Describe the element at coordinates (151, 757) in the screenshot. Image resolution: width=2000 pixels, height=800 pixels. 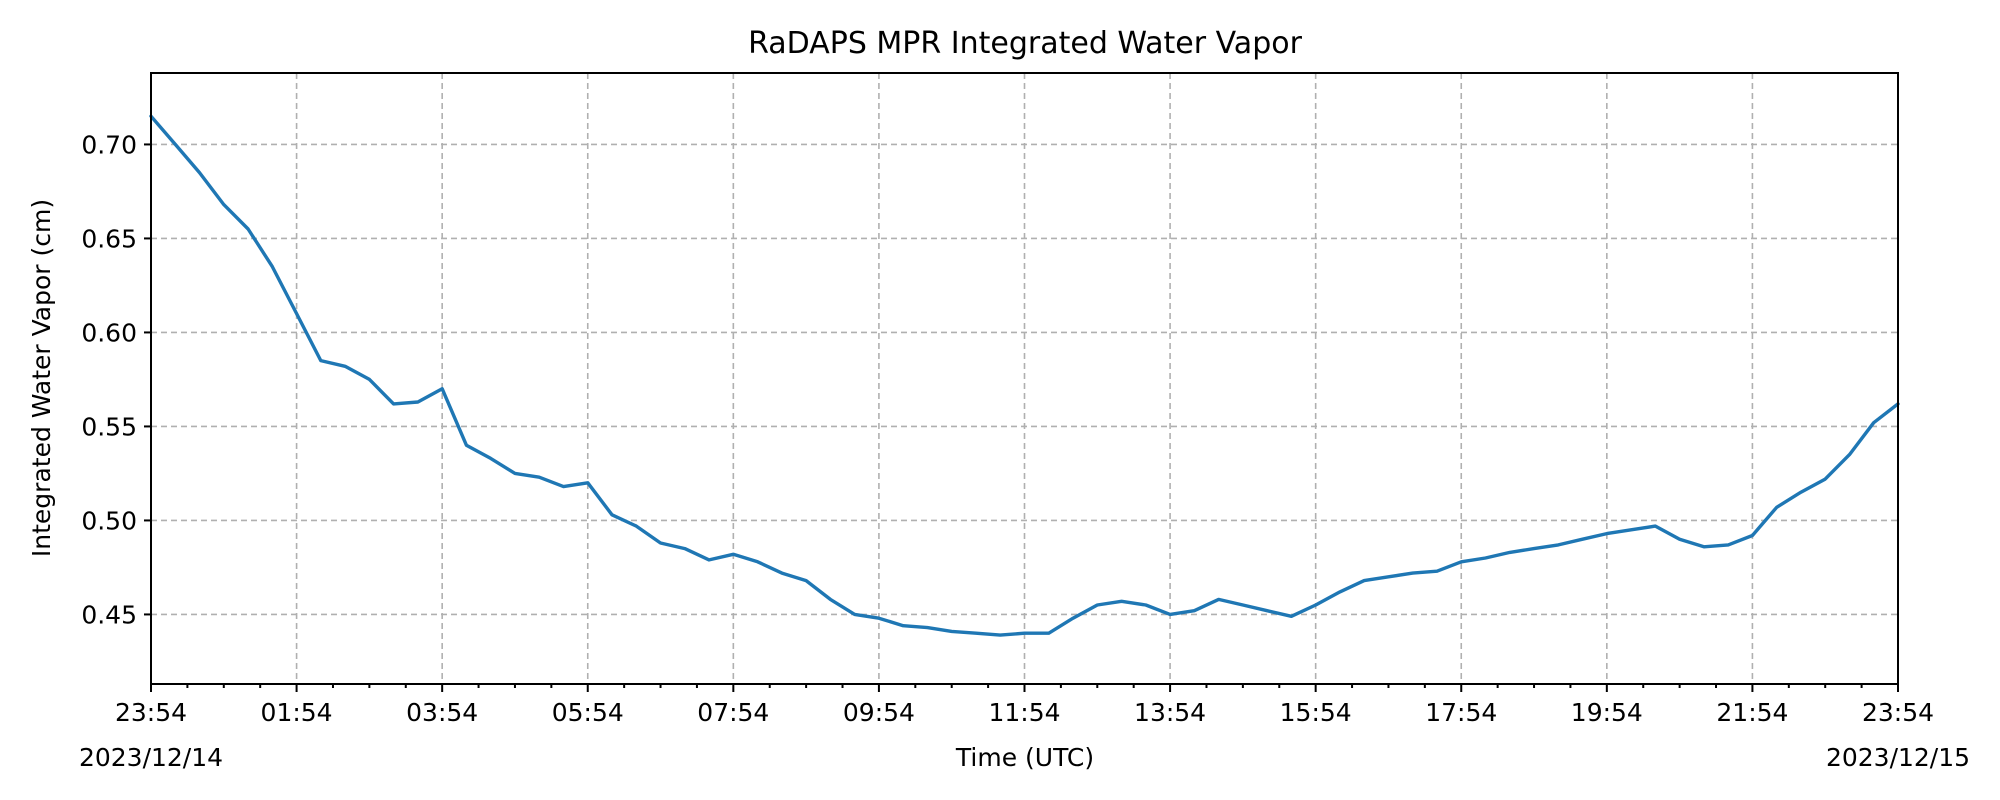
I see `x-date-label-start: 2023/12/14` at that location.